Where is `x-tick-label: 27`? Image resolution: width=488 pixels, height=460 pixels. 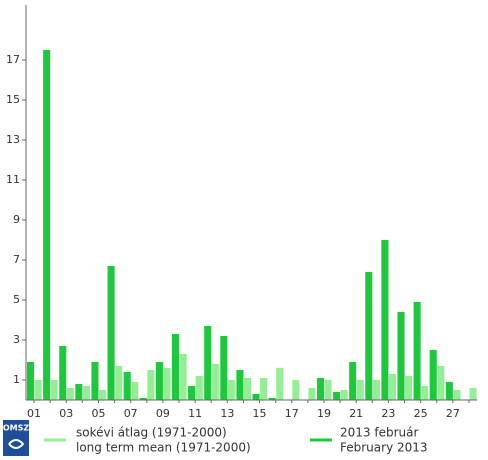 x-tick-label: 27 is located at coordinates (453, 413).